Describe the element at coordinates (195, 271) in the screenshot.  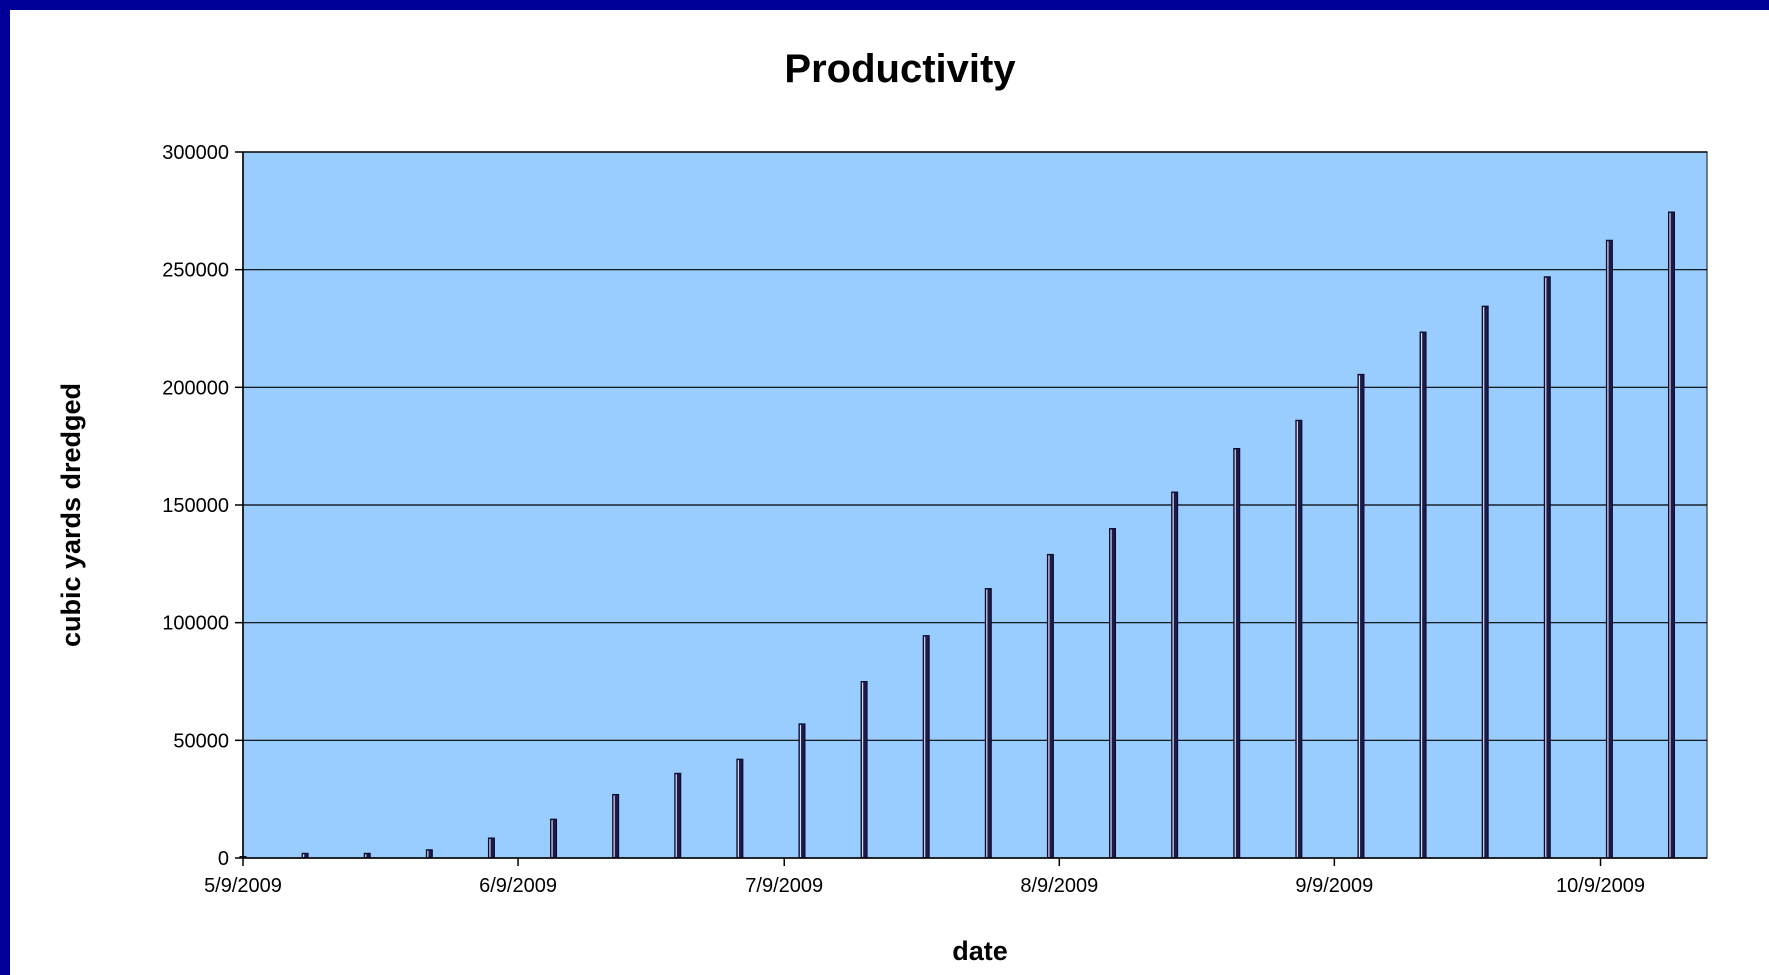
I see `y-tick-label: 250000` at that location.